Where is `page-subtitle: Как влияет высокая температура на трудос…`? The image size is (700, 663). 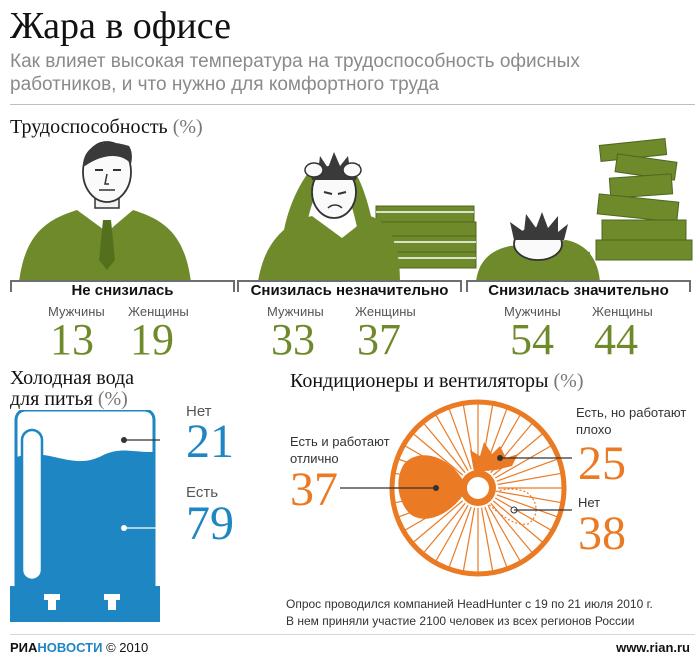 page-subtitle: Как влияет высокая температура на трудос… is located at coordinates (295, 73).